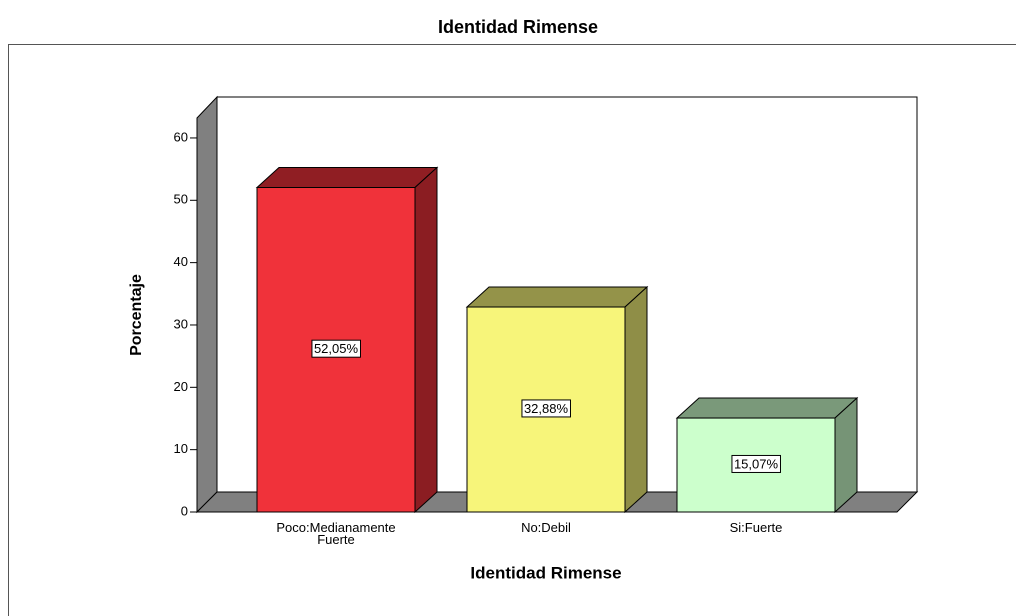 The width and height of the screenshot is (1016, 616). Describe the element at coordinates (207, 304) in the screenshot. I see `left-wall` at that location.